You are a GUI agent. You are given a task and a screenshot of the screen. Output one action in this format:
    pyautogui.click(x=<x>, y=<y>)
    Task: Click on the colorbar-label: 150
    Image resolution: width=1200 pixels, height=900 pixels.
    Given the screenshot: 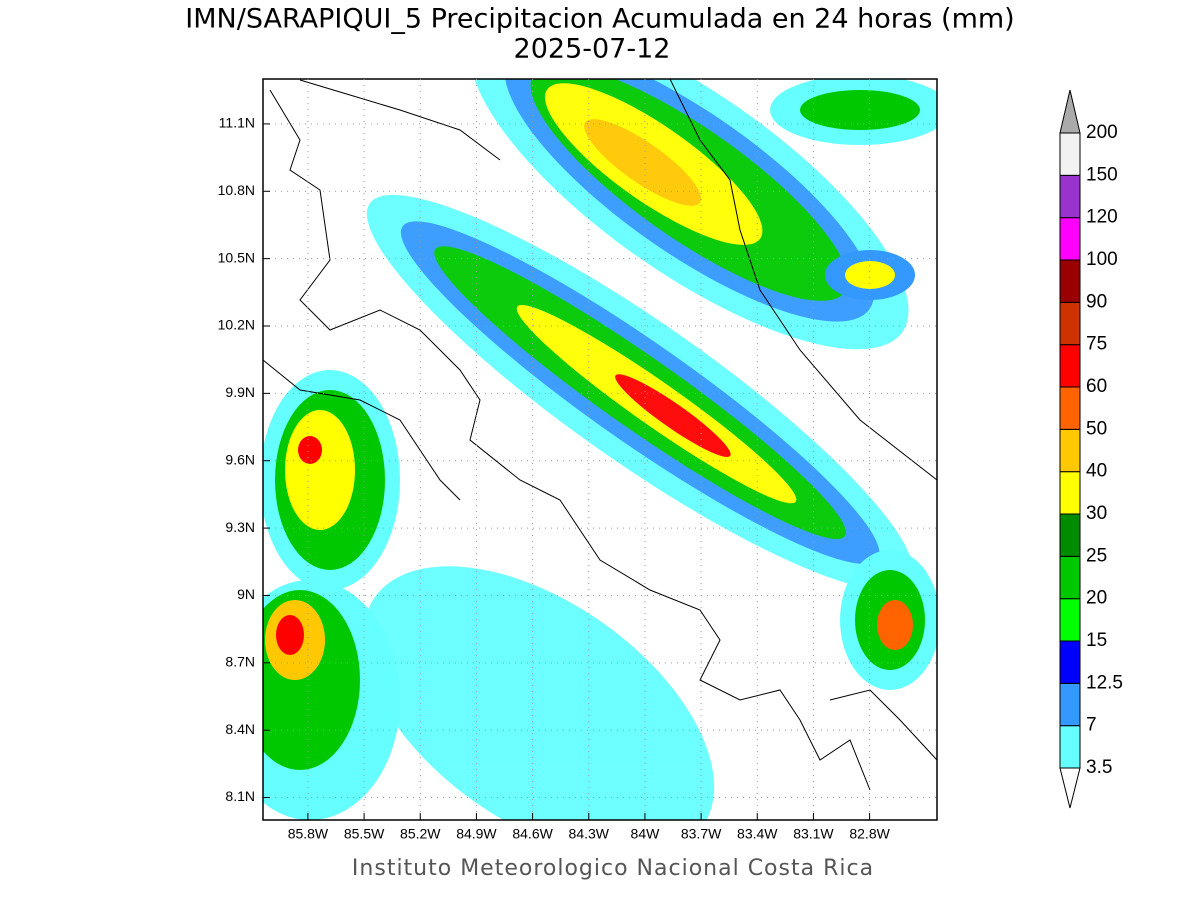 What is the action you would take?
    pyautogui.click(x=1102, y=174)
    